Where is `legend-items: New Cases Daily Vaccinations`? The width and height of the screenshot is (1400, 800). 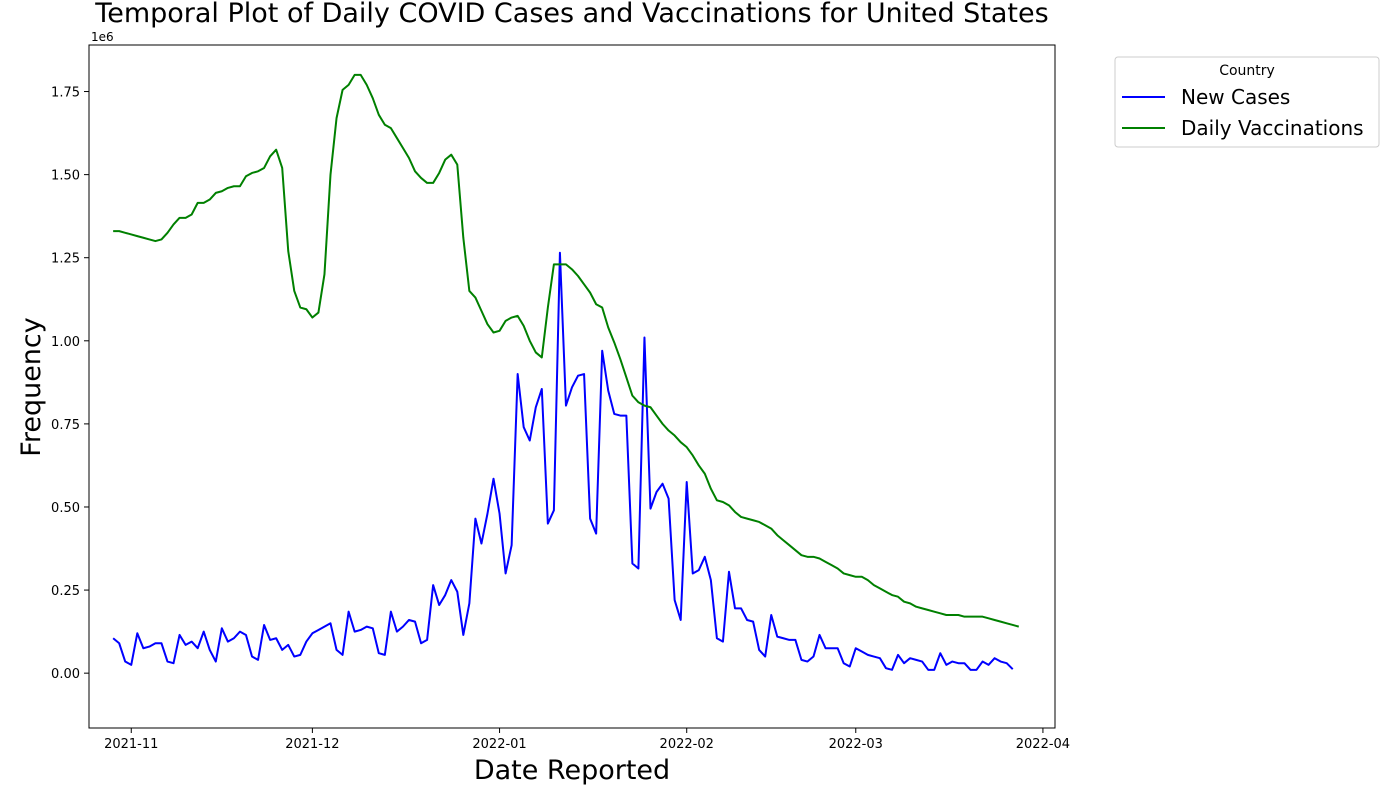 legend-items: New Cases Daily Vaccinations is located at coordinates (1243, 112).